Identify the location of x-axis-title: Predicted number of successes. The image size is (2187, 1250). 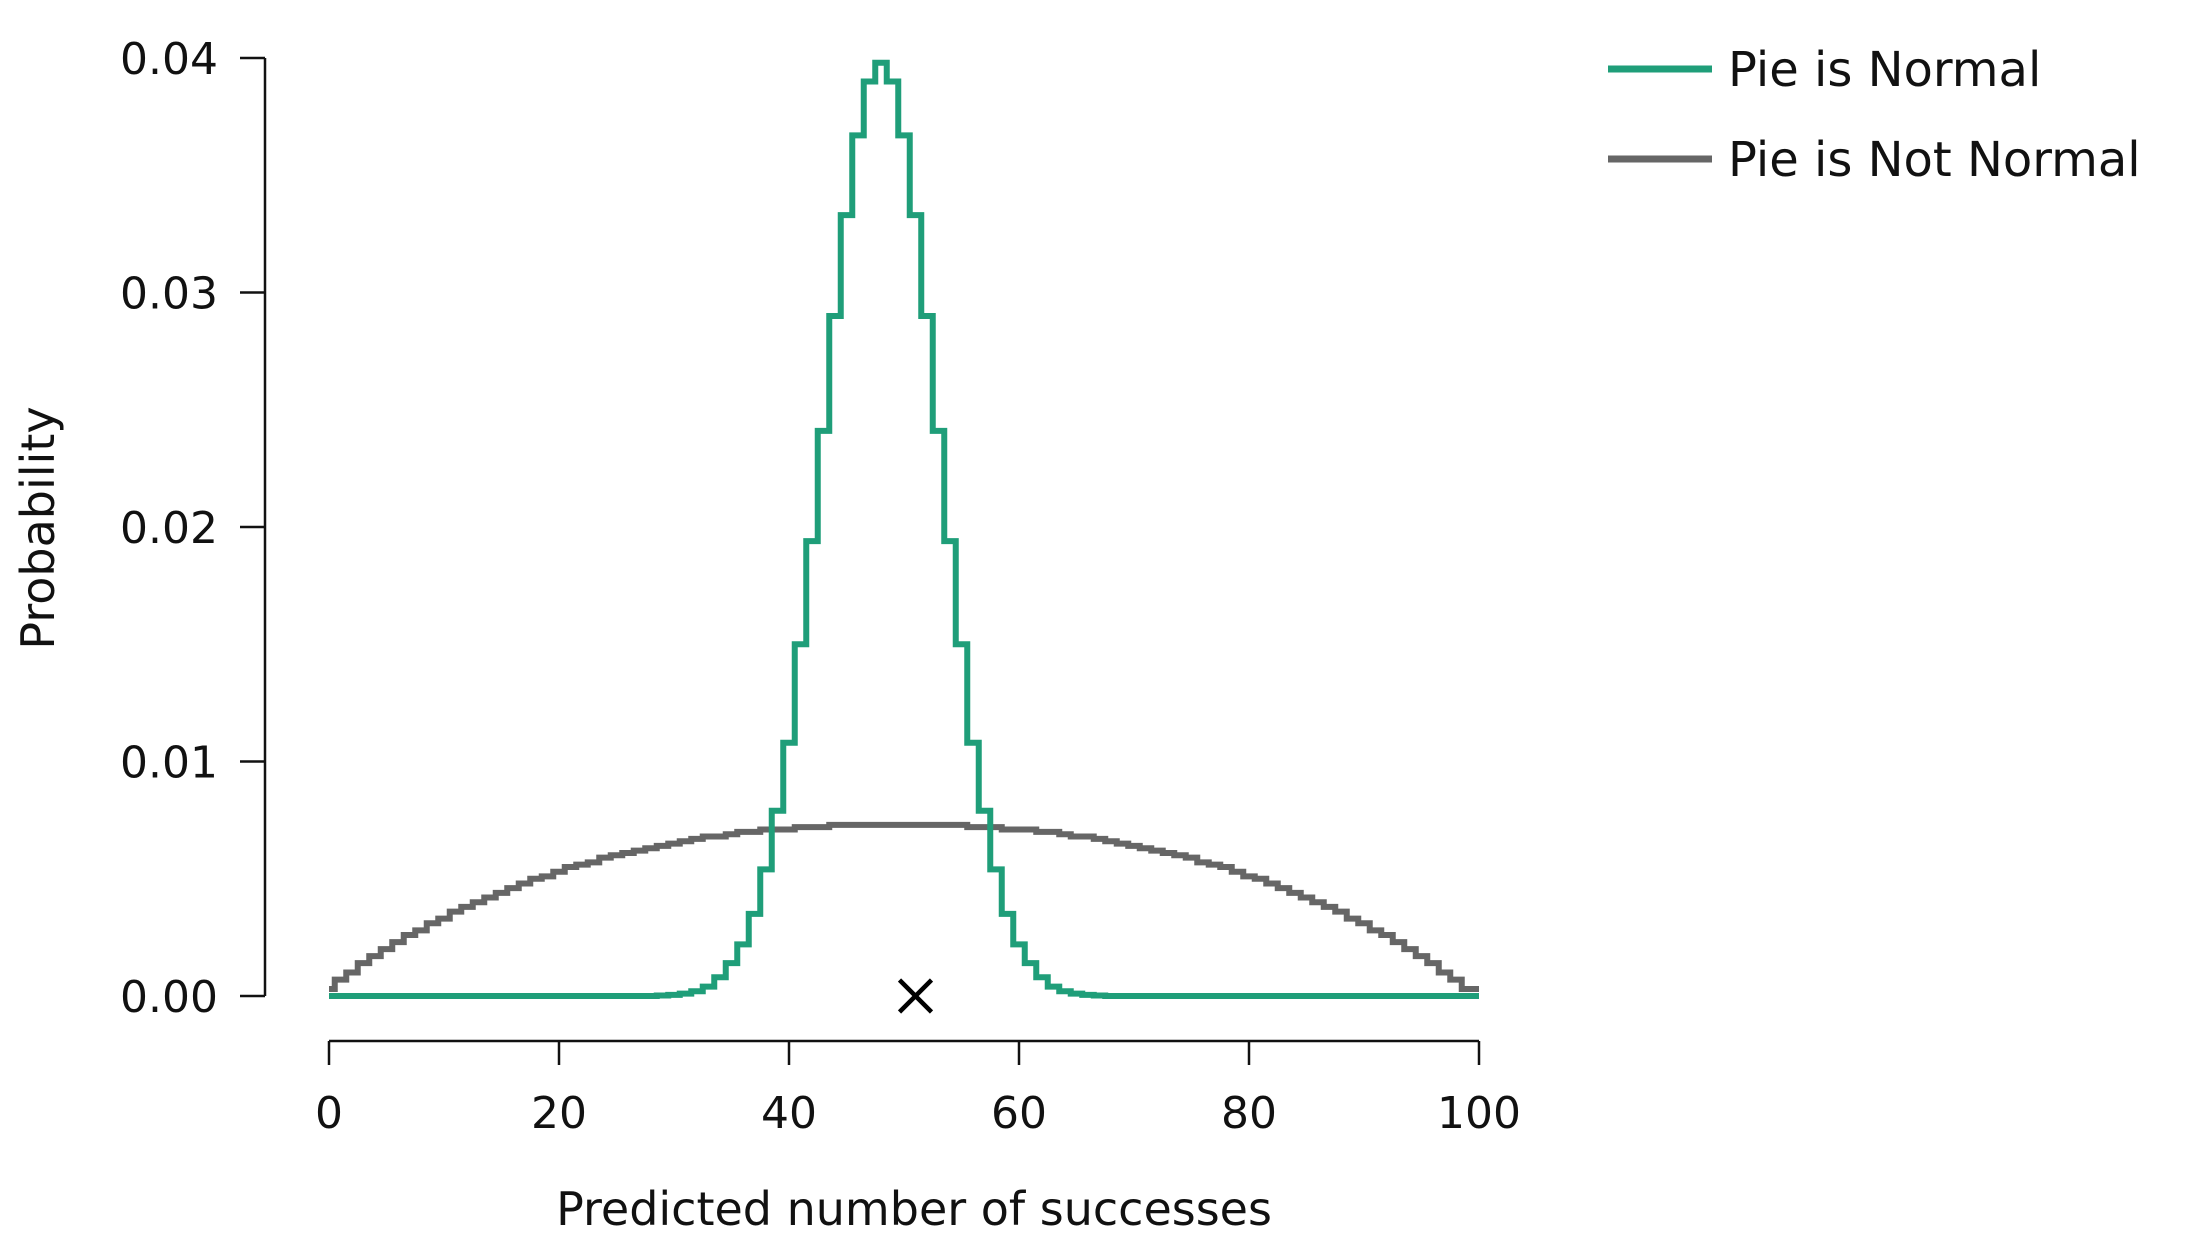
(914, 1209).